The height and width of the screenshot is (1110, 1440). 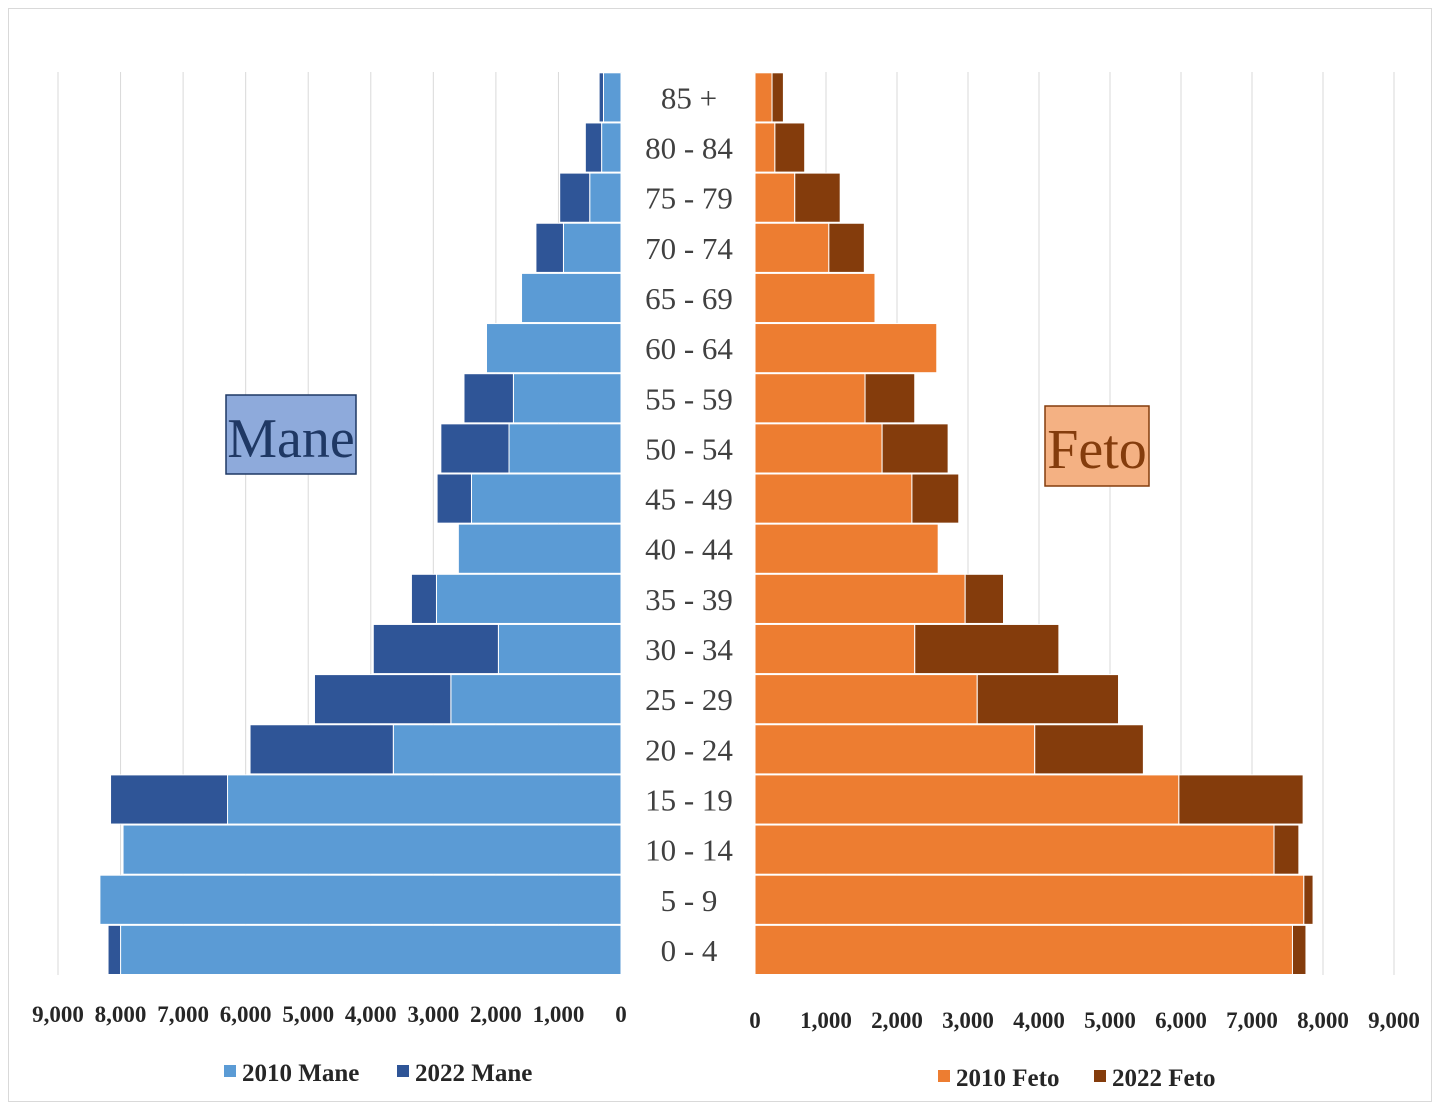 What do you see at coordinates (308, 1014) in the screenshot?
I see `x-tick-label-left: 5,000` at bounding box center [308, 1014].